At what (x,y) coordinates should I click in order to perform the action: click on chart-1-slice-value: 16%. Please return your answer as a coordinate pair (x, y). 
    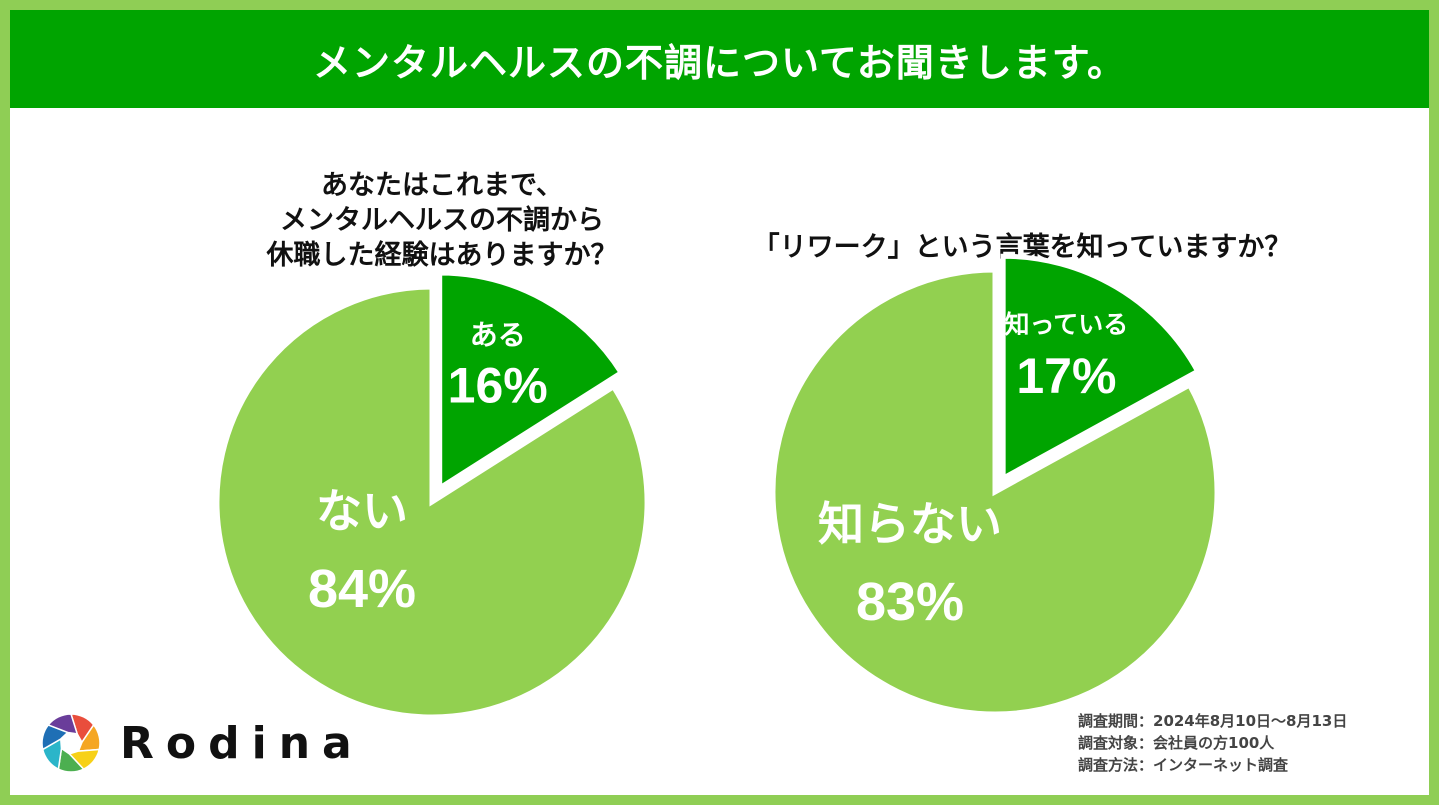
    Looking at the image, I should click on (498, 385).